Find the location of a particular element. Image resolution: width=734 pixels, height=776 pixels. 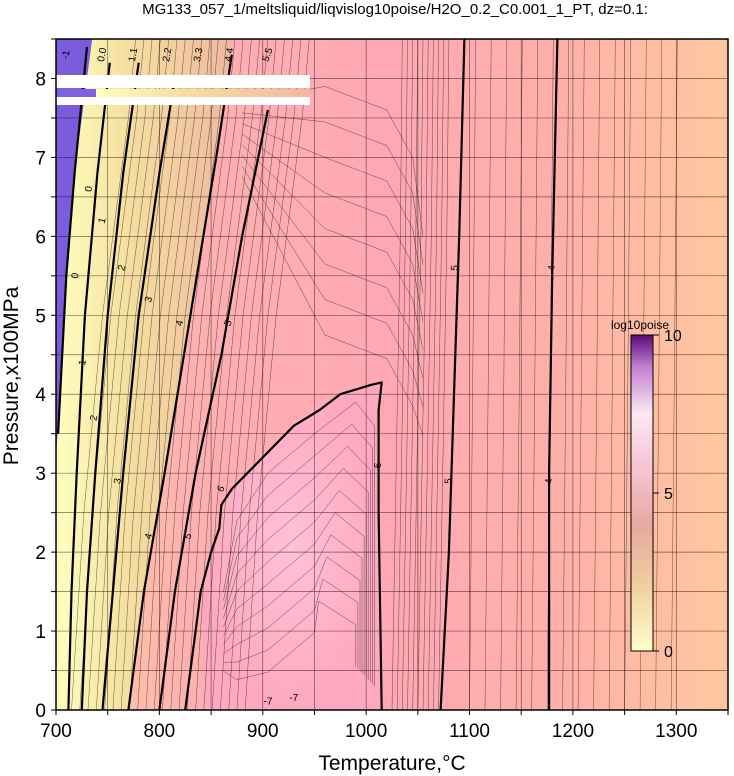

x-tick-label: 800 is located at coordinates (160, 731).